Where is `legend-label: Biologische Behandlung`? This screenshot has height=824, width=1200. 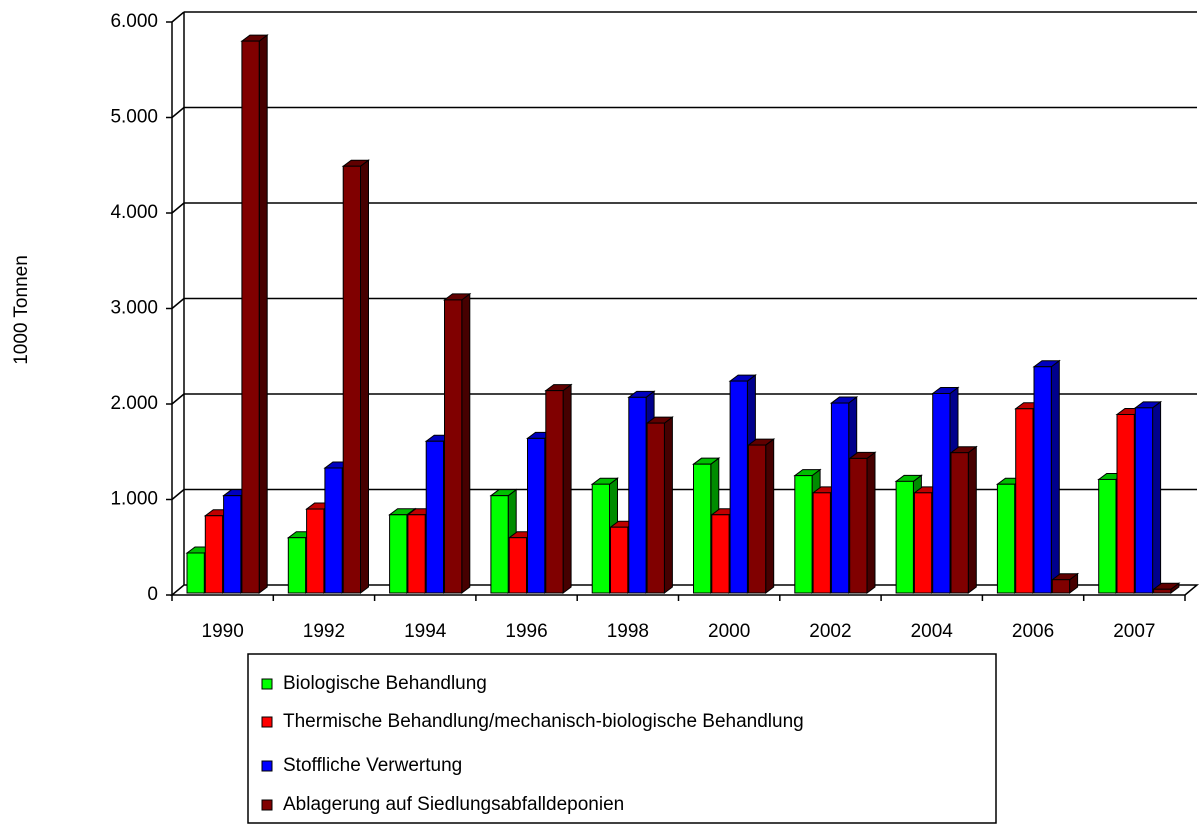
legend-label: Biologische Behandlung is located at coordinates (385, 683).